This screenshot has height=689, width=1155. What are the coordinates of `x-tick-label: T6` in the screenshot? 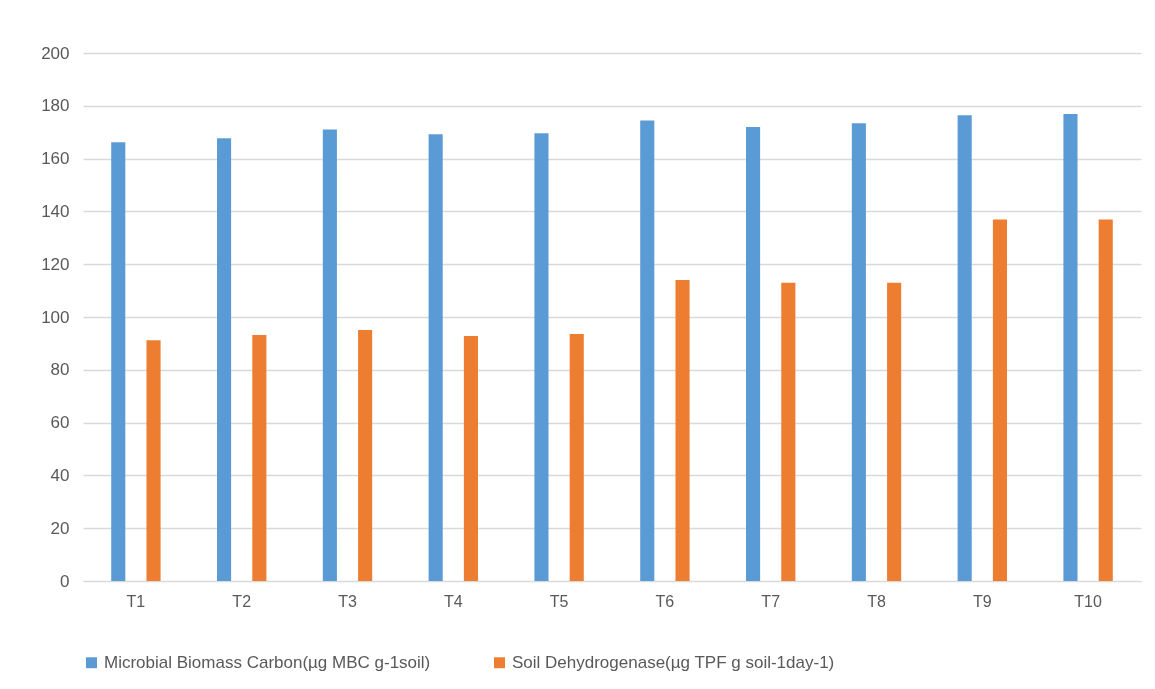 It's located at (665, 601).